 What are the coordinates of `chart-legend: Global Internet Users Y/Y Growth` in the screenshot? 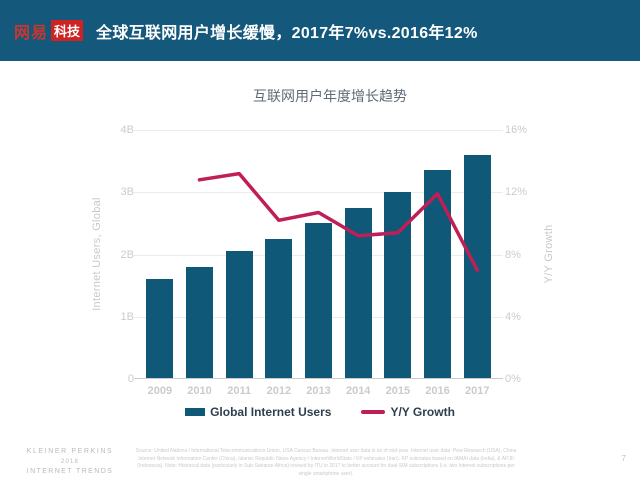 It's located at (320, 412).